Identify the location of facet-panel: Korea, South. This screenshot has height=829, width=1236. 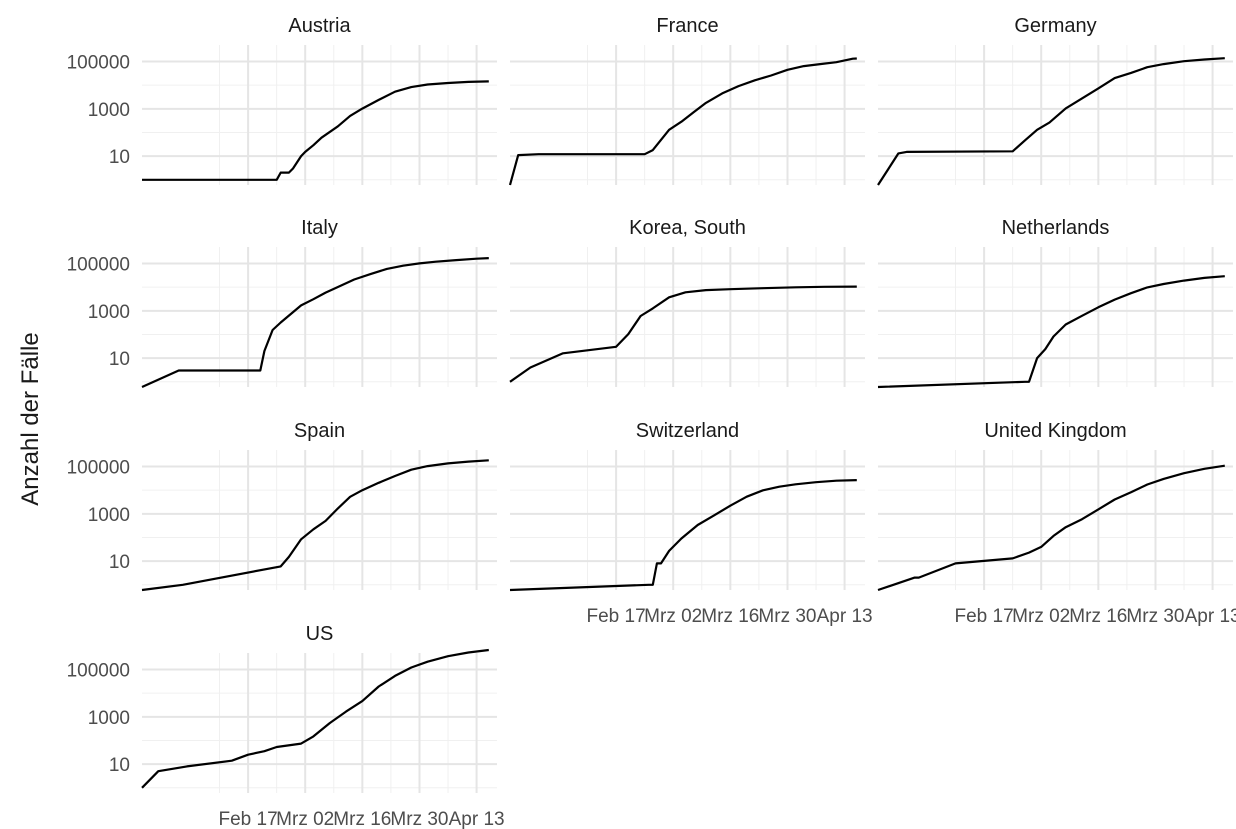
(687, 302).